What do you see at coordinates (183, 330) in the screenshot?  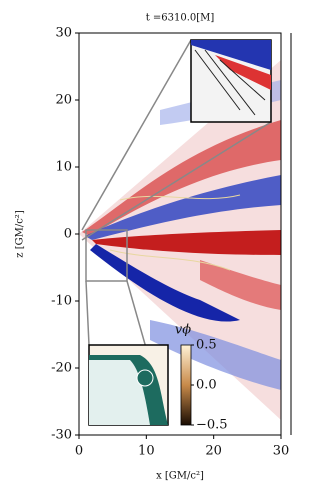 I see `colorbar-label: vϕ` at bounding box center [183, 330].